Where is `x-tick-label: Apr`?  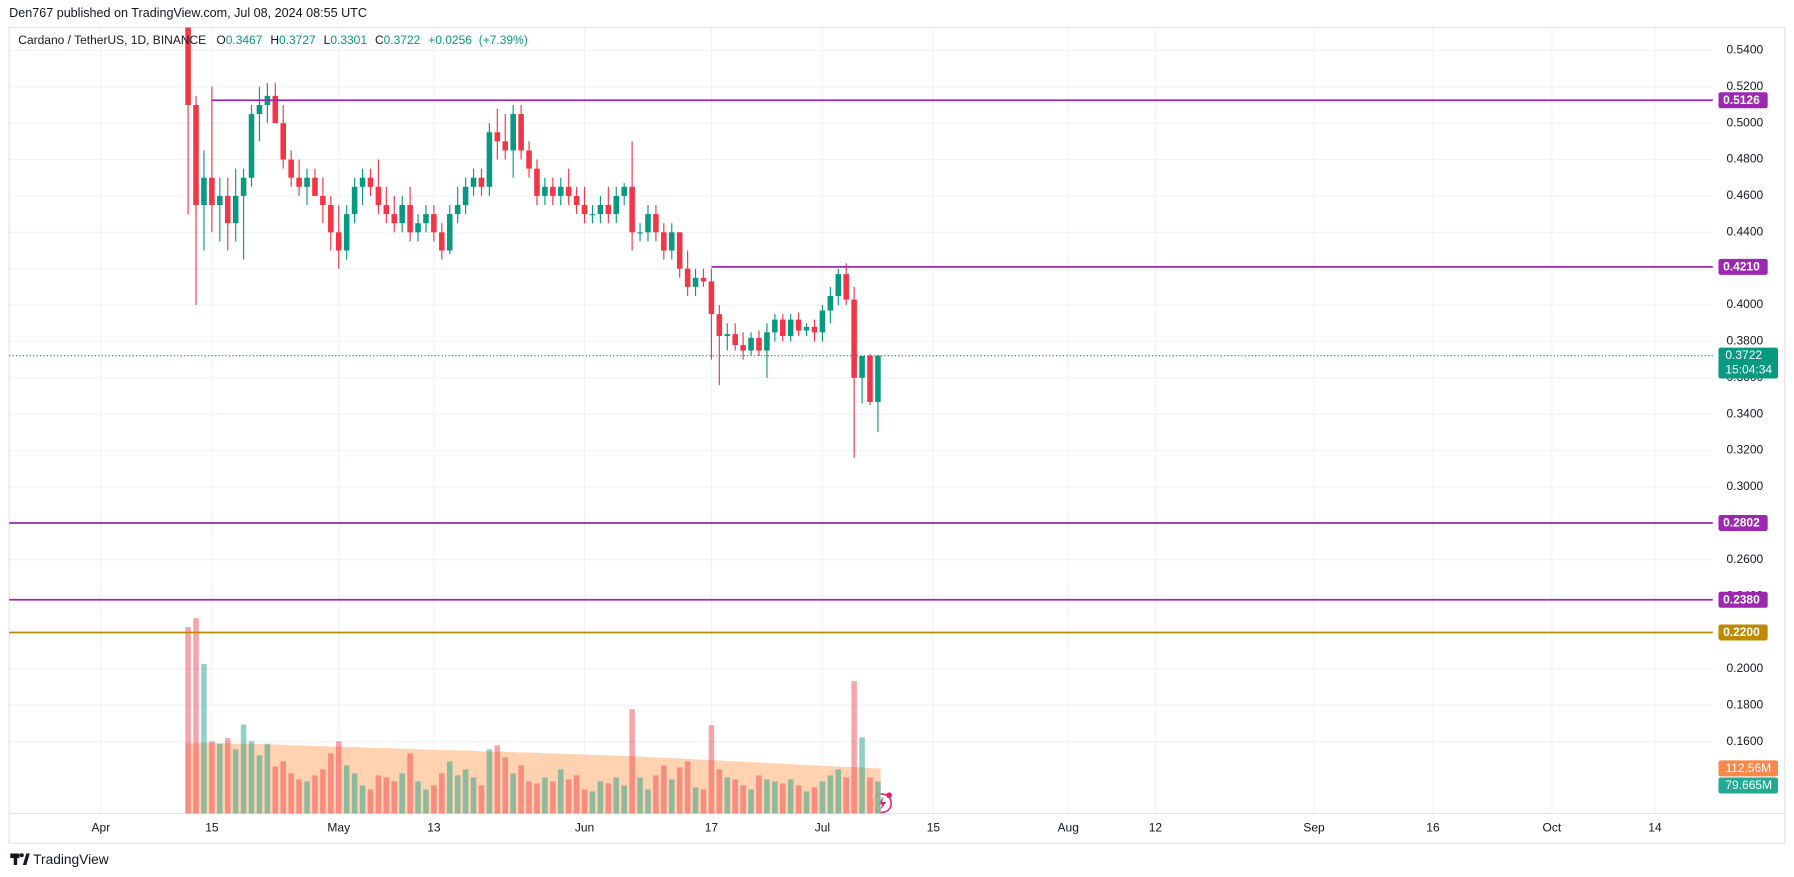
x-tick-label: Apr is located at coordinates (101, 828).